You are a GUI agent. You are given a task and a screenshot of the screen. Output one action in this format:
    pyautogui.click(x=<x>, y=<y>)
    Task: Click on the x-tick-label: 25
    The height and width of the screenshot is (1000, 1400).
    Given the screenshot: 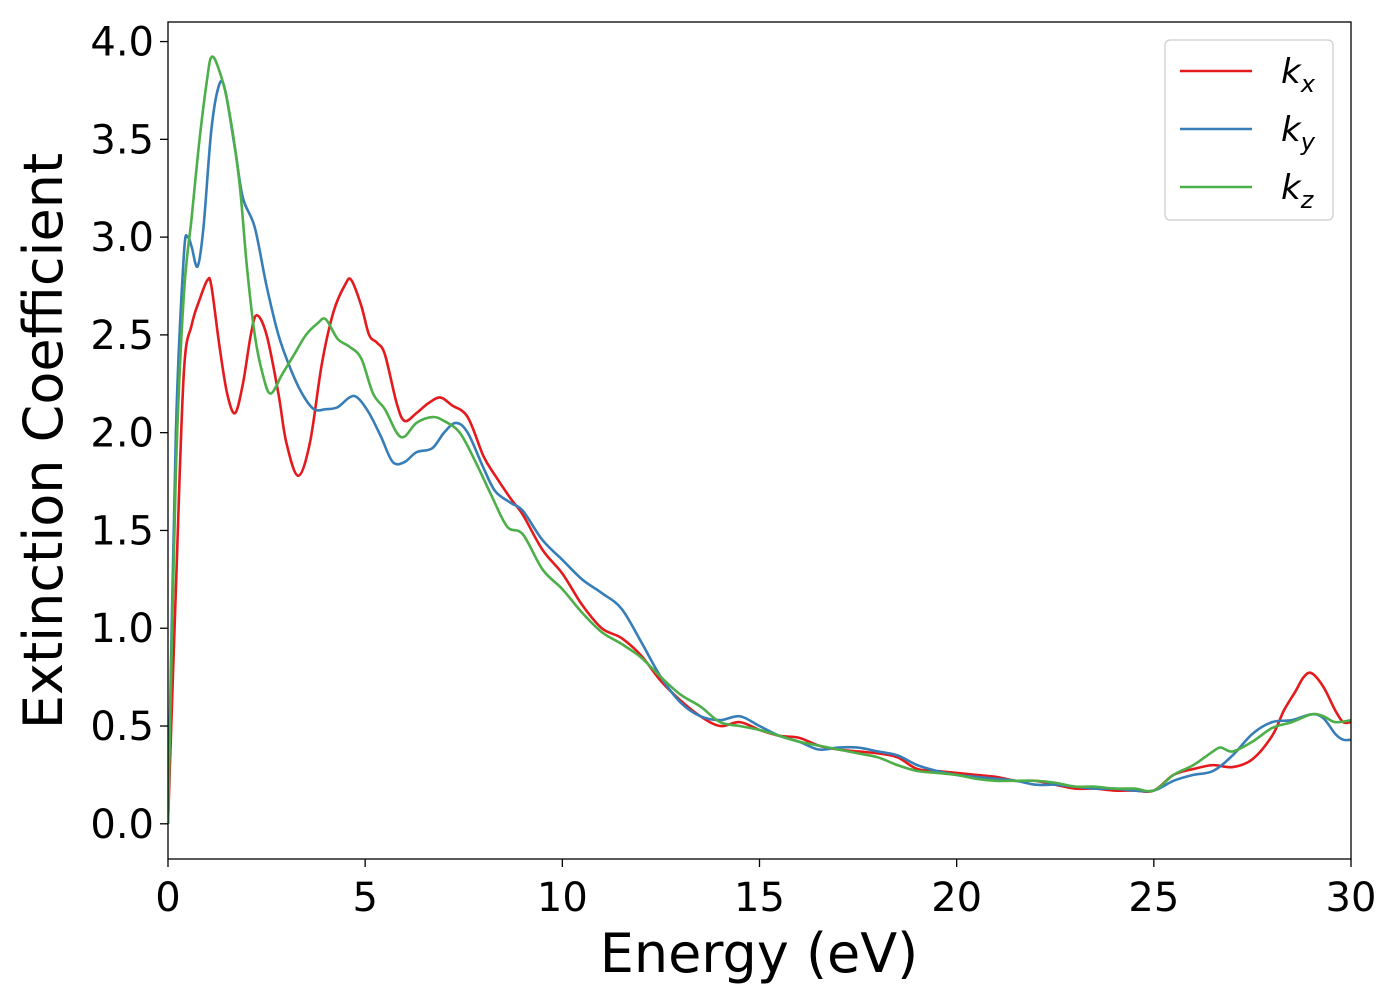 What is the action you would take?
    pyautogui.click(x=1153, y=898)
    